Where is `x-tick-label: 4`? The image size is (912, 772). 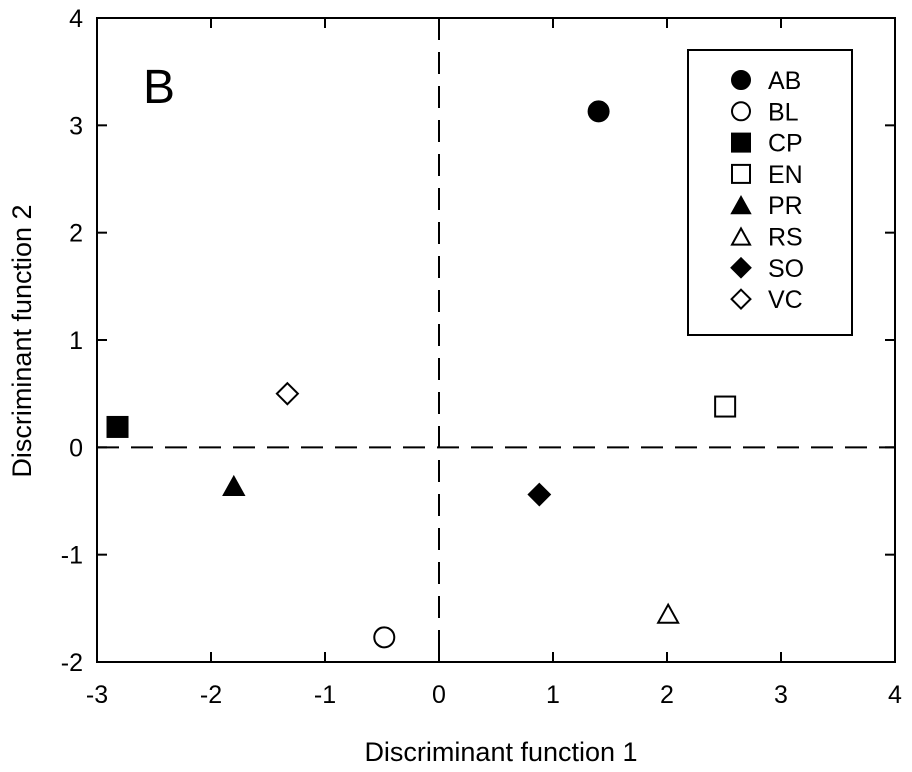
x-tick-label: 4 is located at coordinates (895, 695).